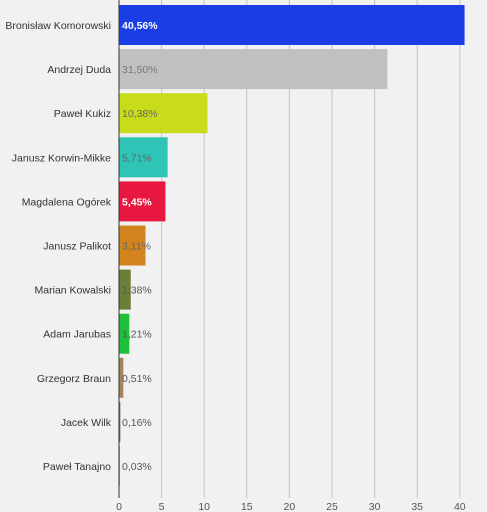 This screenshot has width=487, height=512. Describe the element at coordinates (140, 26) in the screenshot. I see `value-label: 40,56%` at that location.